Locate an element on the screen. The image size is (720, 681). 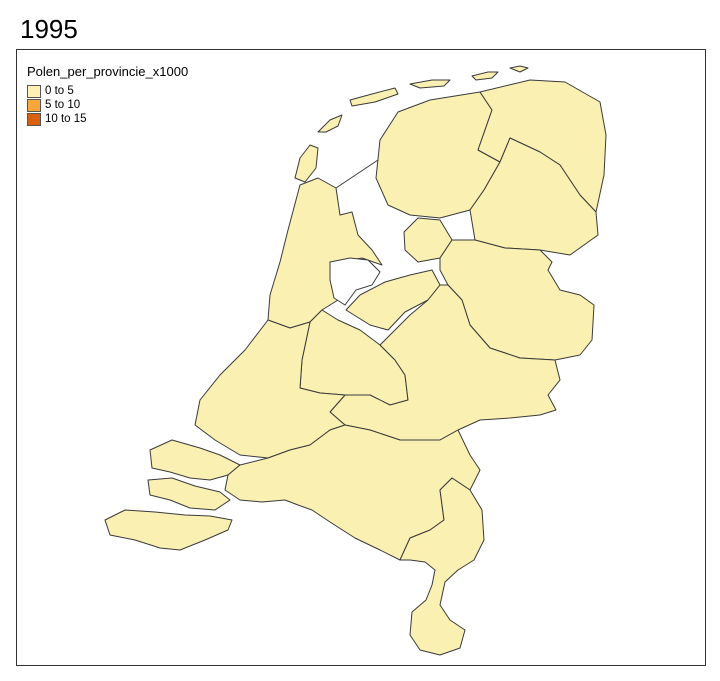
province-gelderland is located at coordinates (445, 362).